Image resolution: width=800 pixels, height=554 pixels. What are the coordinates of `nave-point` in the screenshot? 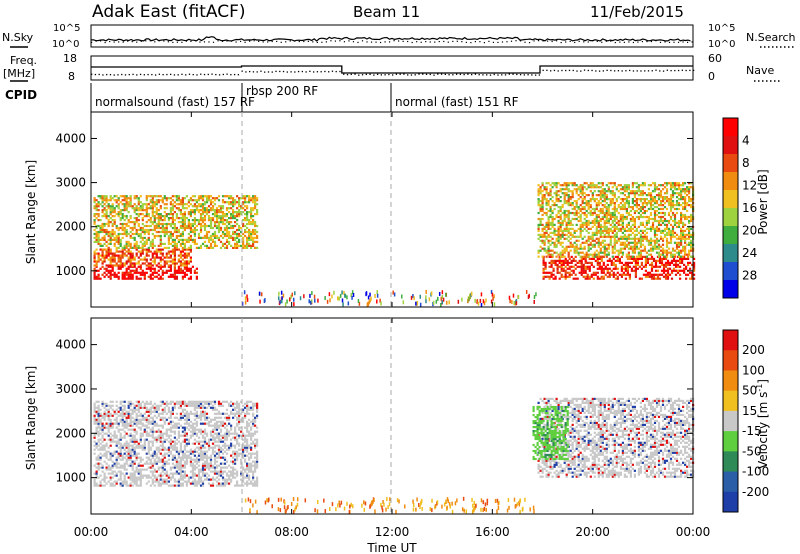 It's located at (675, 70).